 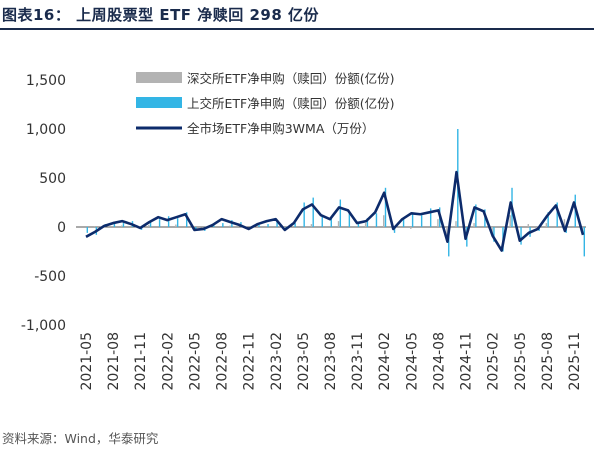 I want to click on x-tick-label: 2025-05, so click(x=521, y=361).